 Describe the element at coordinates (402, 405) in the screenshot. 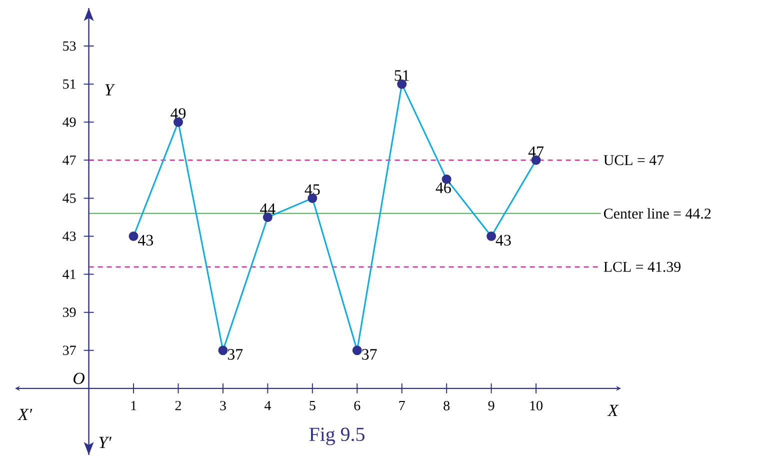

I see `x-tick-label: 7` at that location.